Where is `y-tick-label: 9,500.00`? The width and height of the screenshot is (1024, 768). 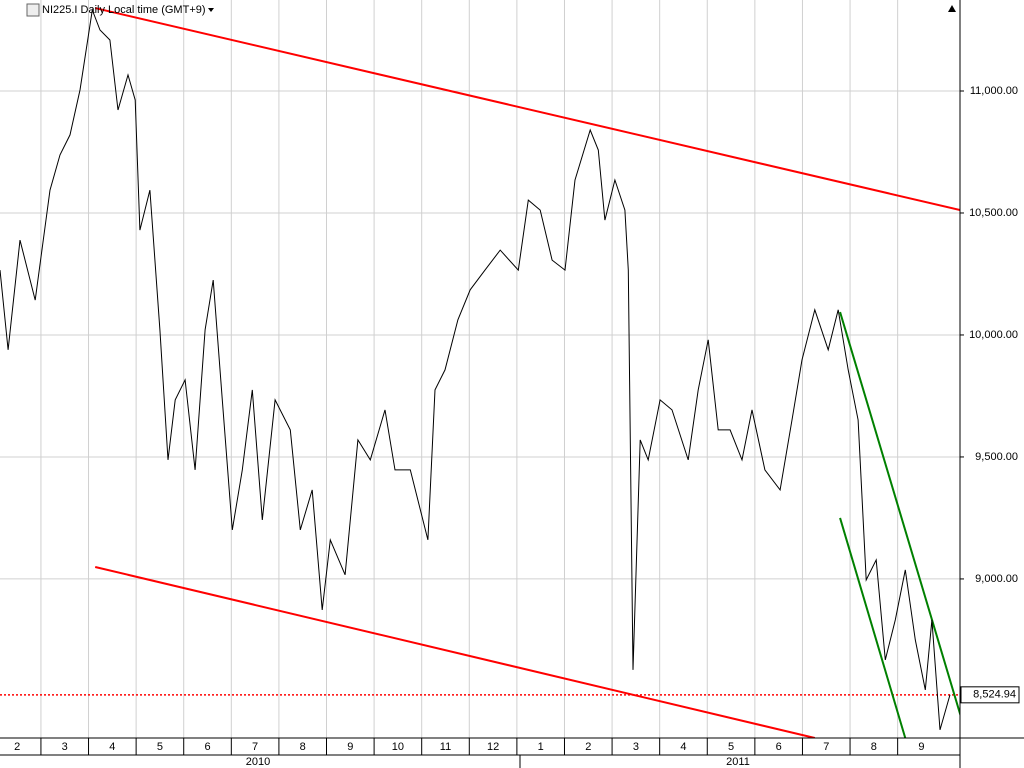 y-tick-label: 9,500.00 is located at coordinates (996, 457).